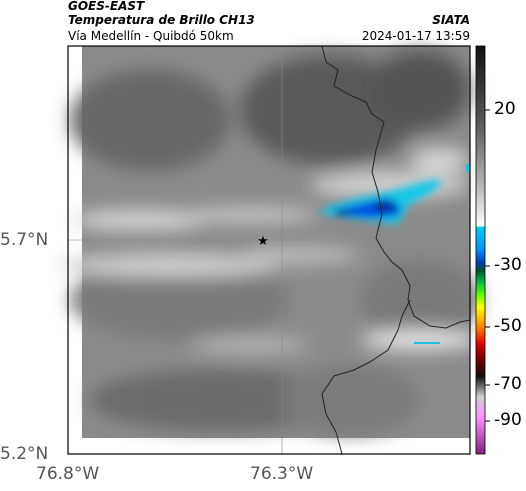 This screenshot has height=491, width=526. What do you see at coordinates (282, 474) in the screenshot?
I see `longitude-label: 76.3°W` at bounding box center [282, 474].